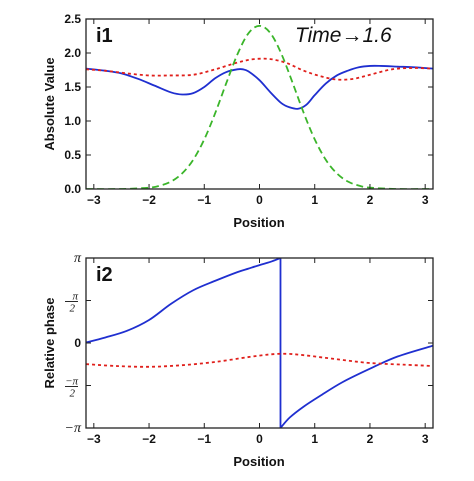 Image resolution: width=474 pixels, height=481 pixels. I want to click on panel-i1-label: i1, so click(104, 36).